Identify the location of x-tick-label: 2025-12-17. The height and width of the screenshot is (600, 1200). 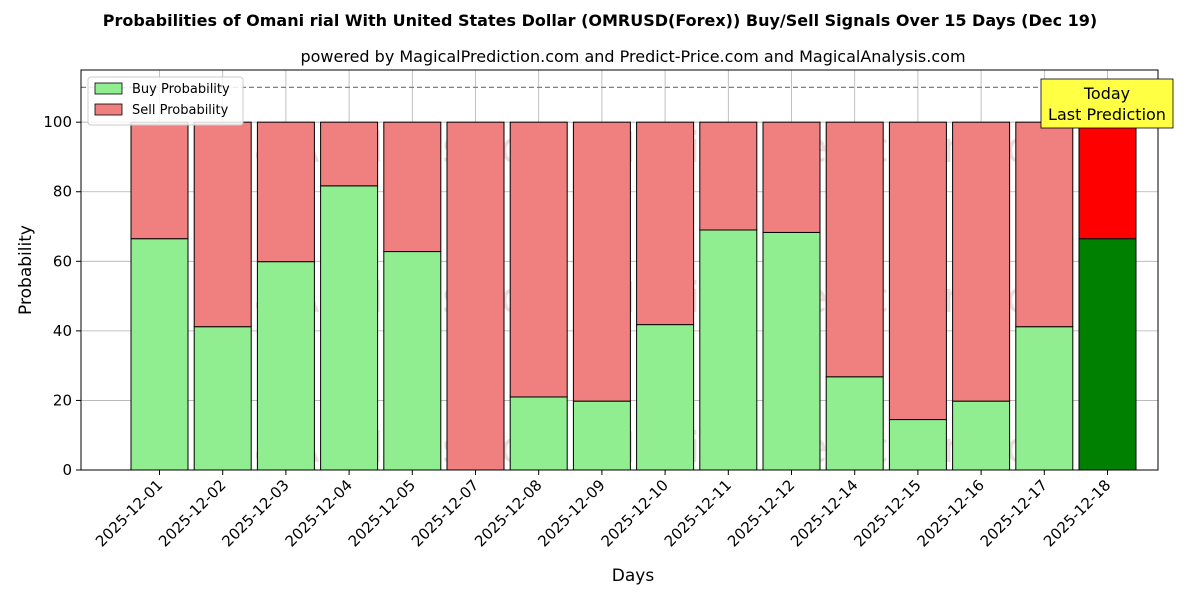
(1014, 513).